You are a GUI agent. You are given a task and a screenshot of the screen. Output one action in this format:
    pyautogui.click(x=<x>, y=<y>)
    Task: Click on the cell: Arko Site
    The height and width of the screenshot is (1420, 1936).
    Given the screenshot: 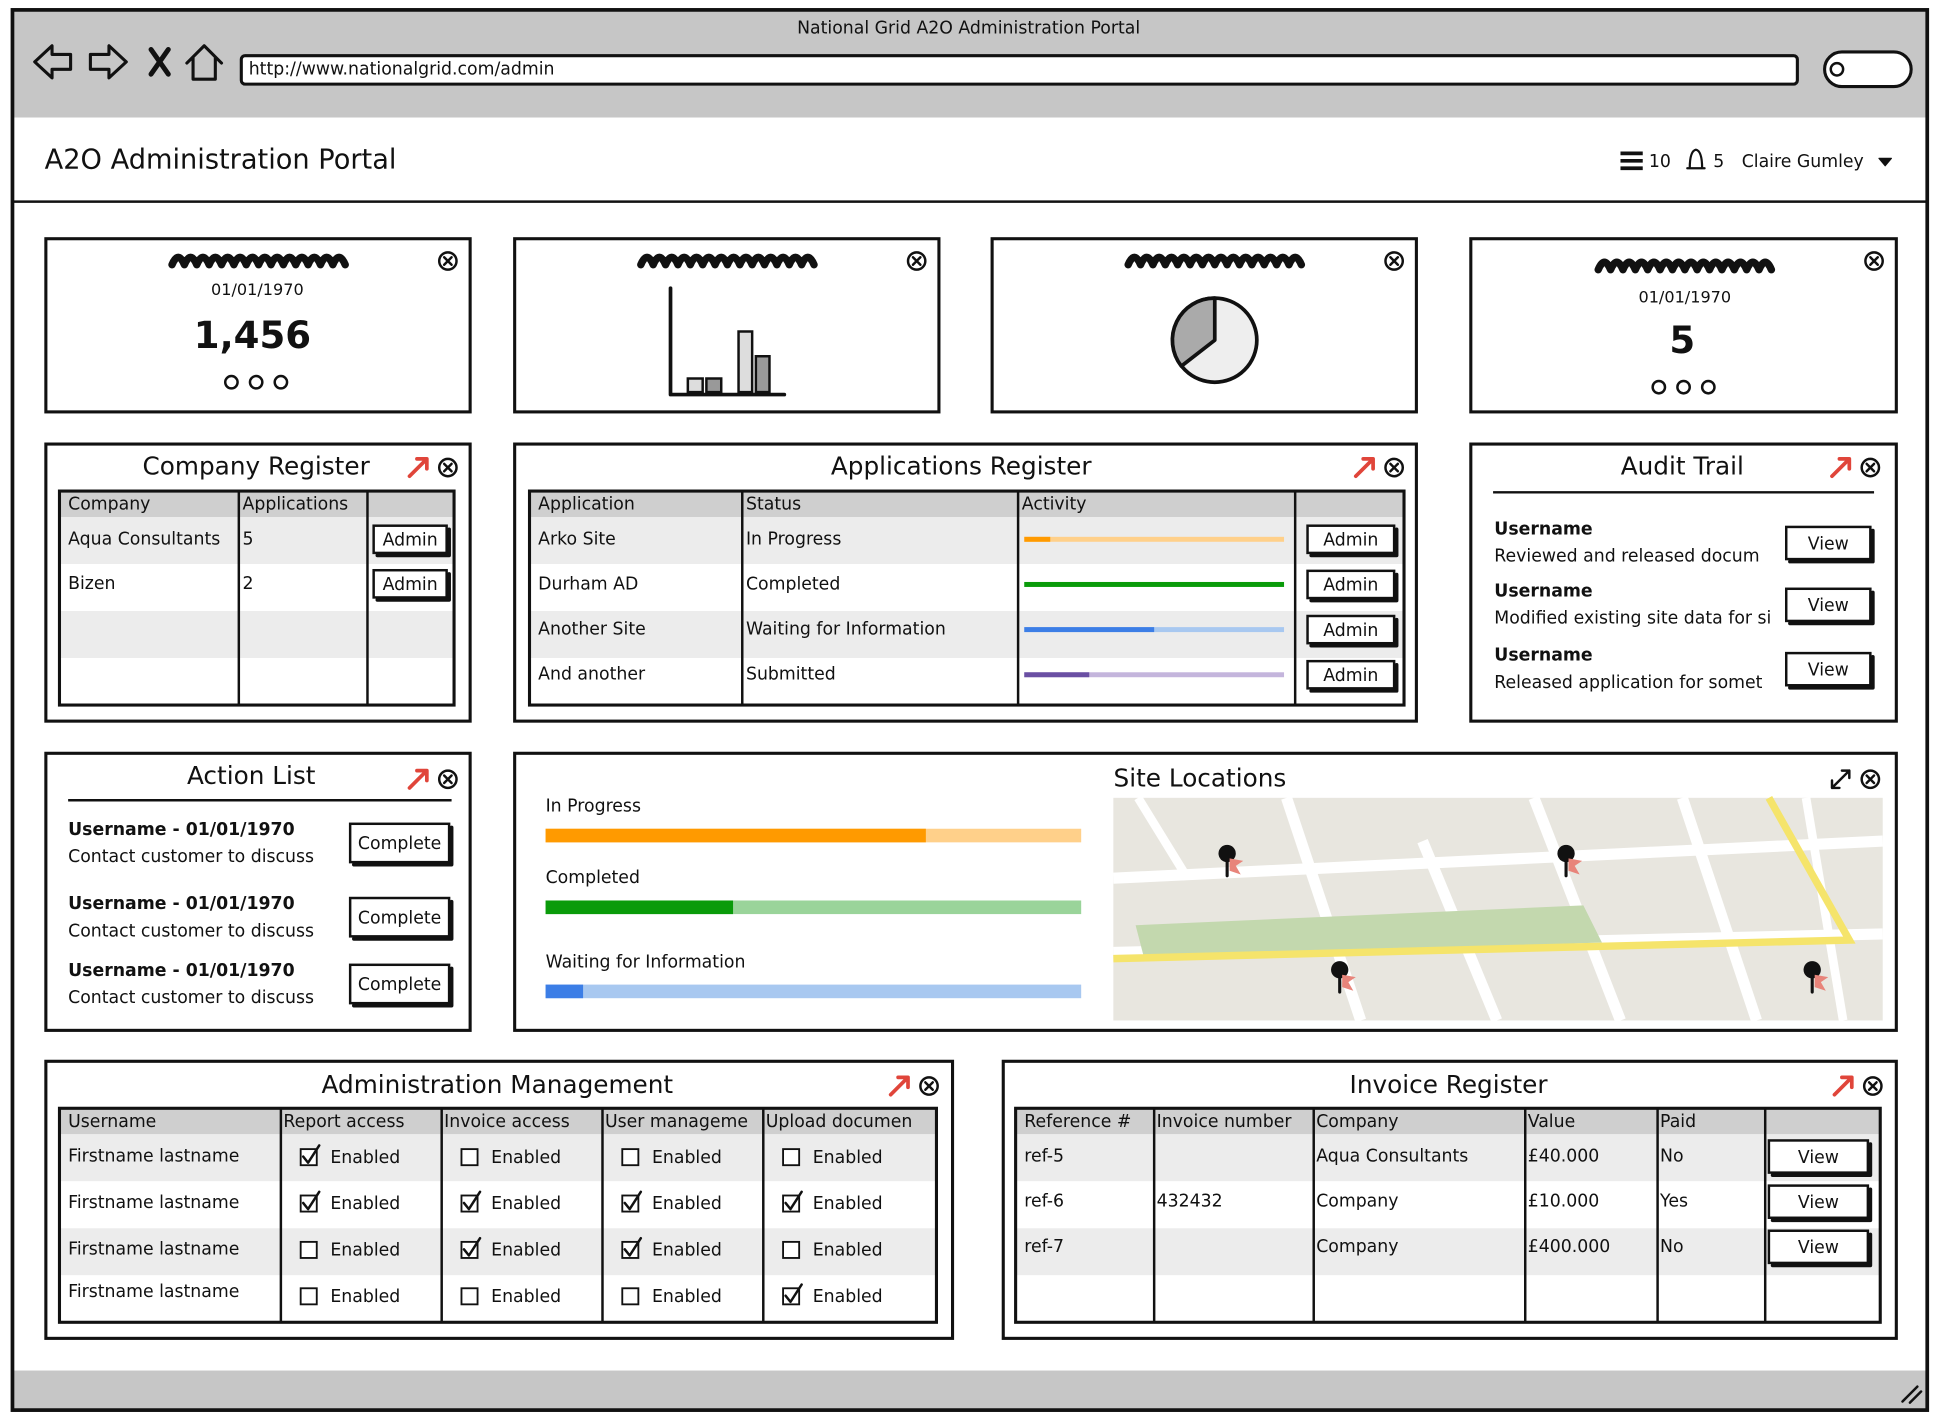 What is the action you would take?
    pyautogui.click(x=577, y=539)
    